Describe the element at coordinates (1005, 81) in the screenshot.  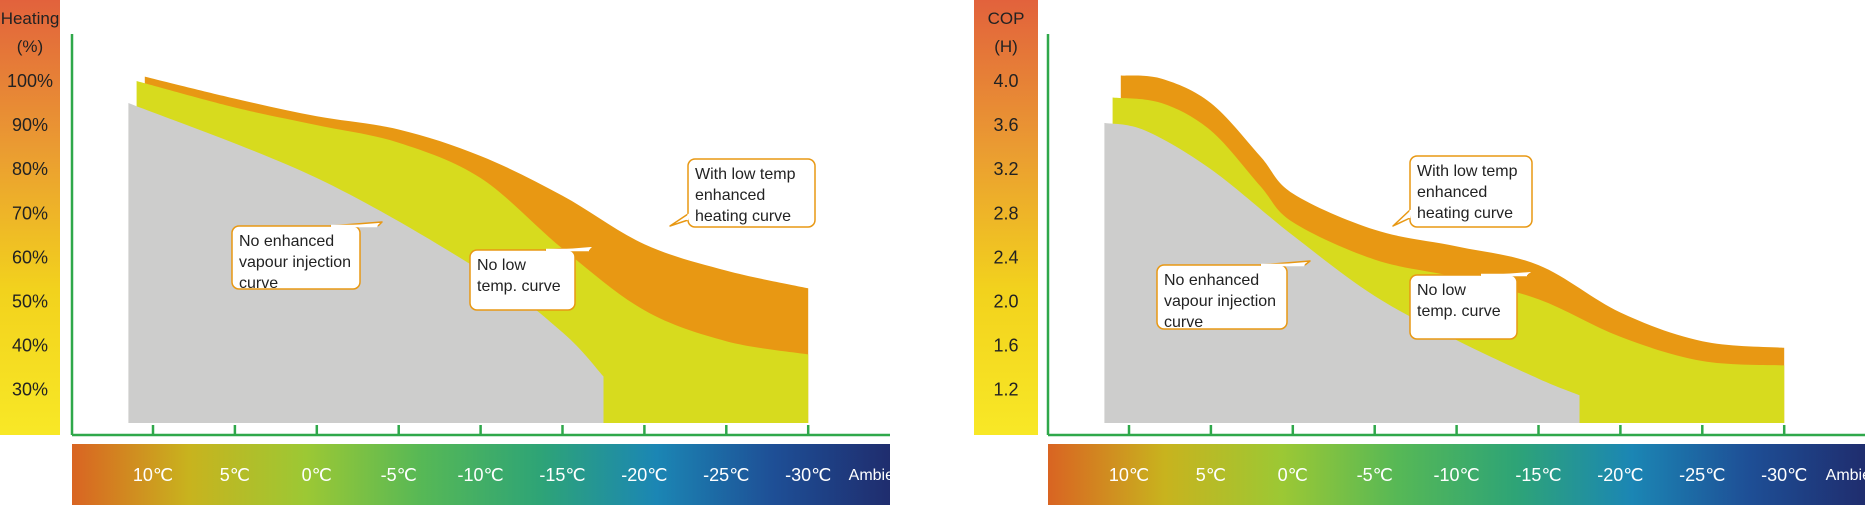
I see `y-tick-label: 4.0` at that location.